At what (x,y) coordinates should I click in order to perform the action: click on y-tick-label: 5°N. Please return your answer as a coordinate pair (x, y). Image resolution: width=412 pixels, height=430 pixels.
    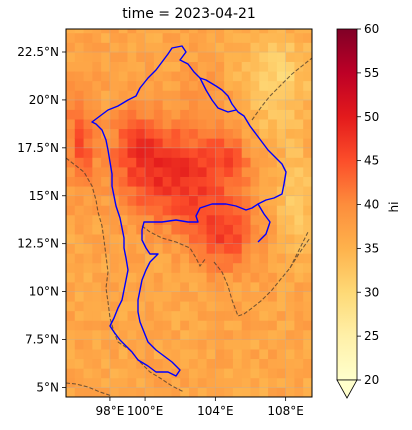
    Looking at the image, I should click on (47, 387).